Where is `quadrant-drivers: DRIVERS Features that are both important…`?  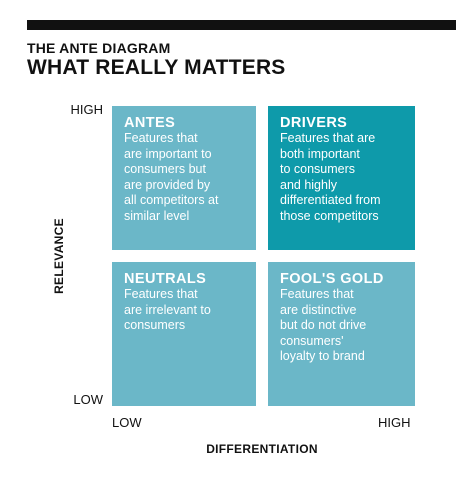 quadrant-drivers: DRIVERS Features that are both important… is located at coordinates (341, 178).